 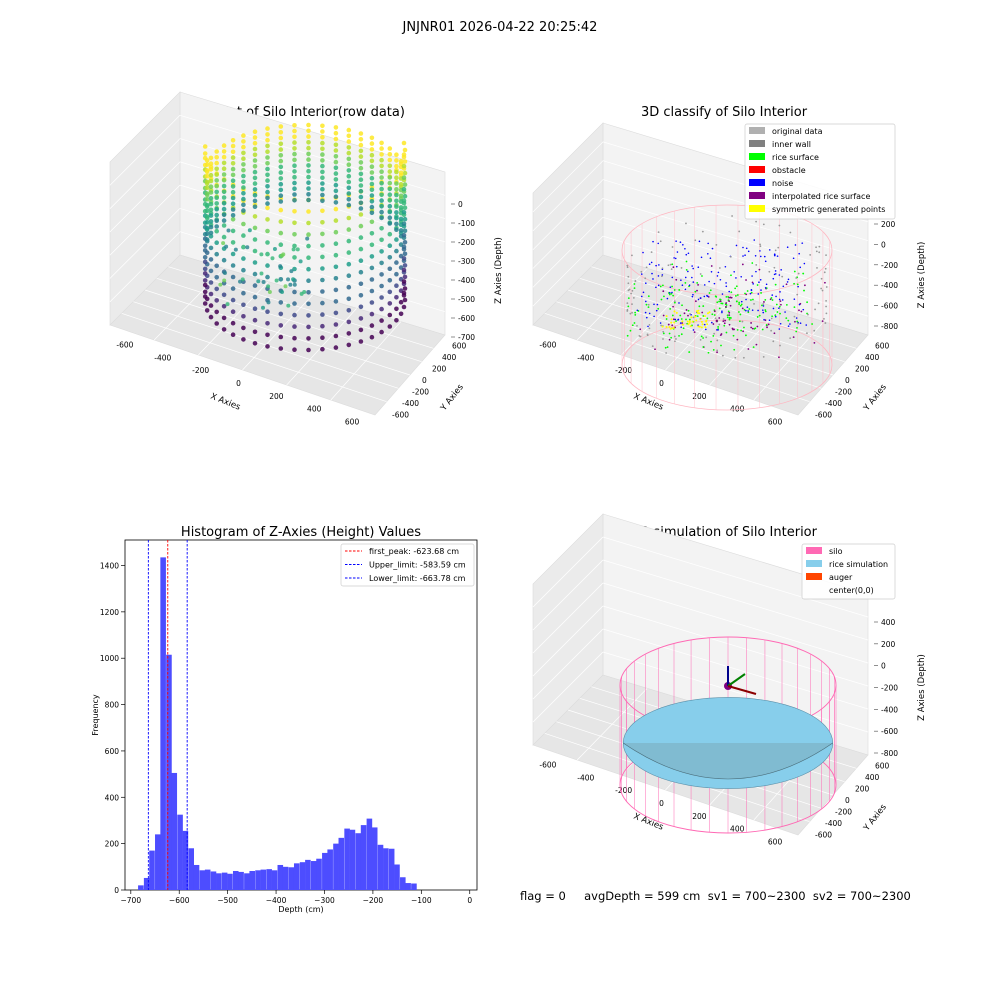 I want to click on y-tick-label: 600, so click(x=882, y=346).